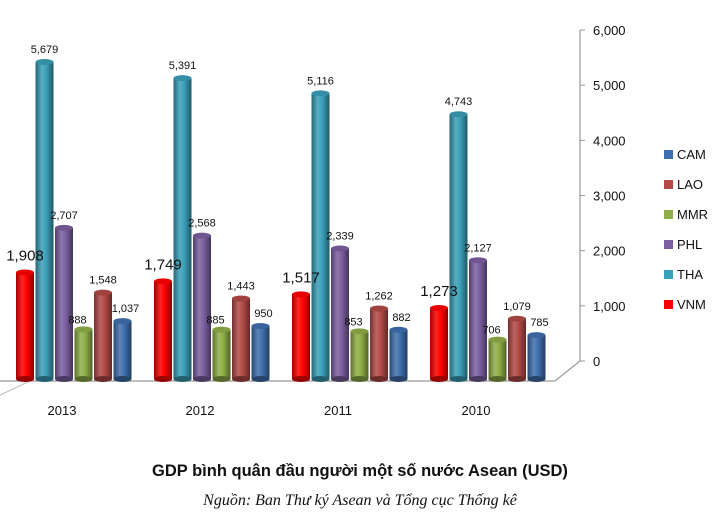  I want to click on bar-cam-2010, so click(536, 357).